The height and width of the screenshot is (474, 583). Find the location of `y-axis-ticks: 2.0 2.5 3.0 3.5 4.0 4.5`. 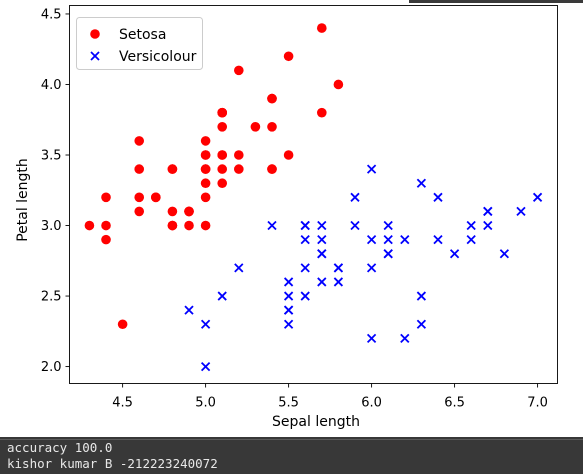

y-axis-ticks: 2.0 2.5 3.0 3.5 4.0 4.5 is located at coordinates (55, 191).